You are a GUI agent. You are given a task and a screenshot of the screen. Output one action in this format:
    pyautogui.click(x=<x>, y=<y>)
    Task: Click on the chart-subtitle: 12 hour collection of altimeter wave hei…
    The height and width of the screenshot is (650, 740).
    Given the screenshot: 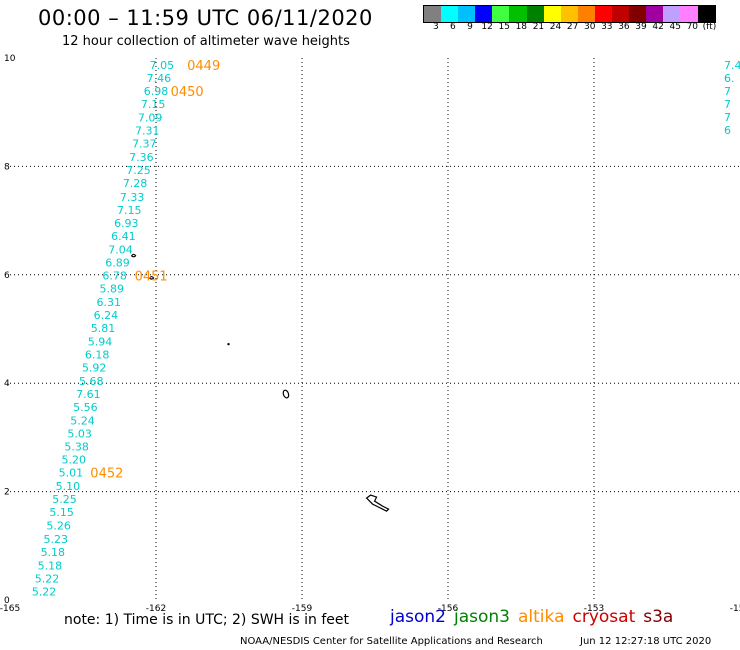 What is the action you would take?
    pyautogui.click(x=206, y=41)
    